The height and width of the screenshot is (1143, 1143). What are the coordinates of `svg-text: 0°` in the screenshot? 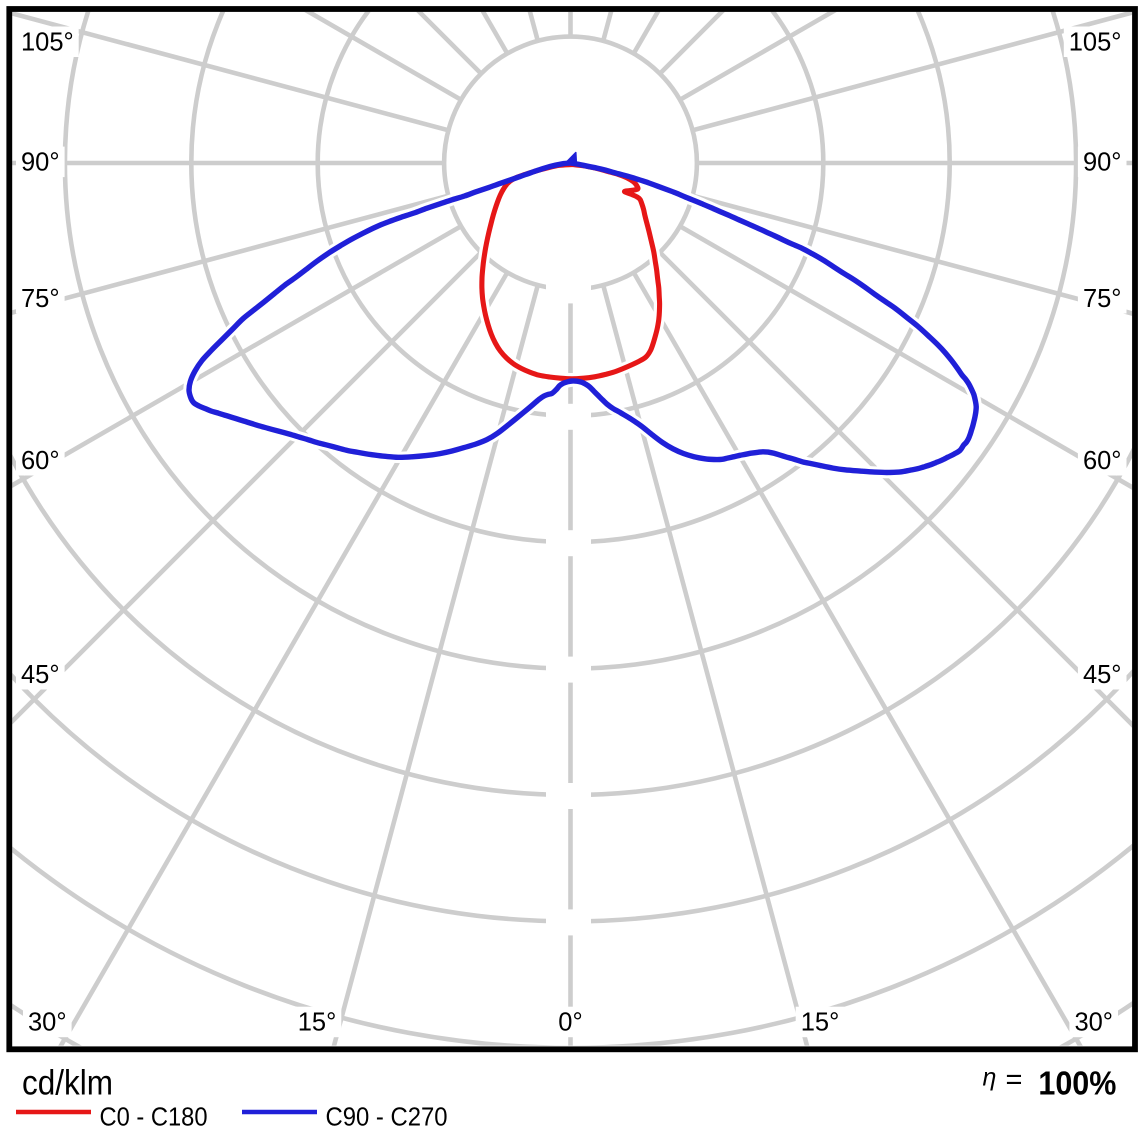 It's located at (570, 1023).